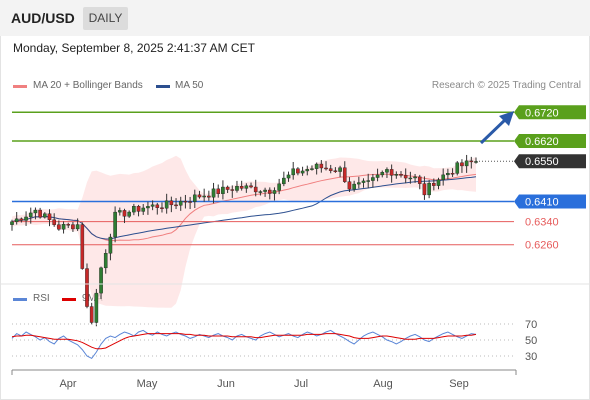  I want to click on period-badge: DAILY, so click(105, 18).